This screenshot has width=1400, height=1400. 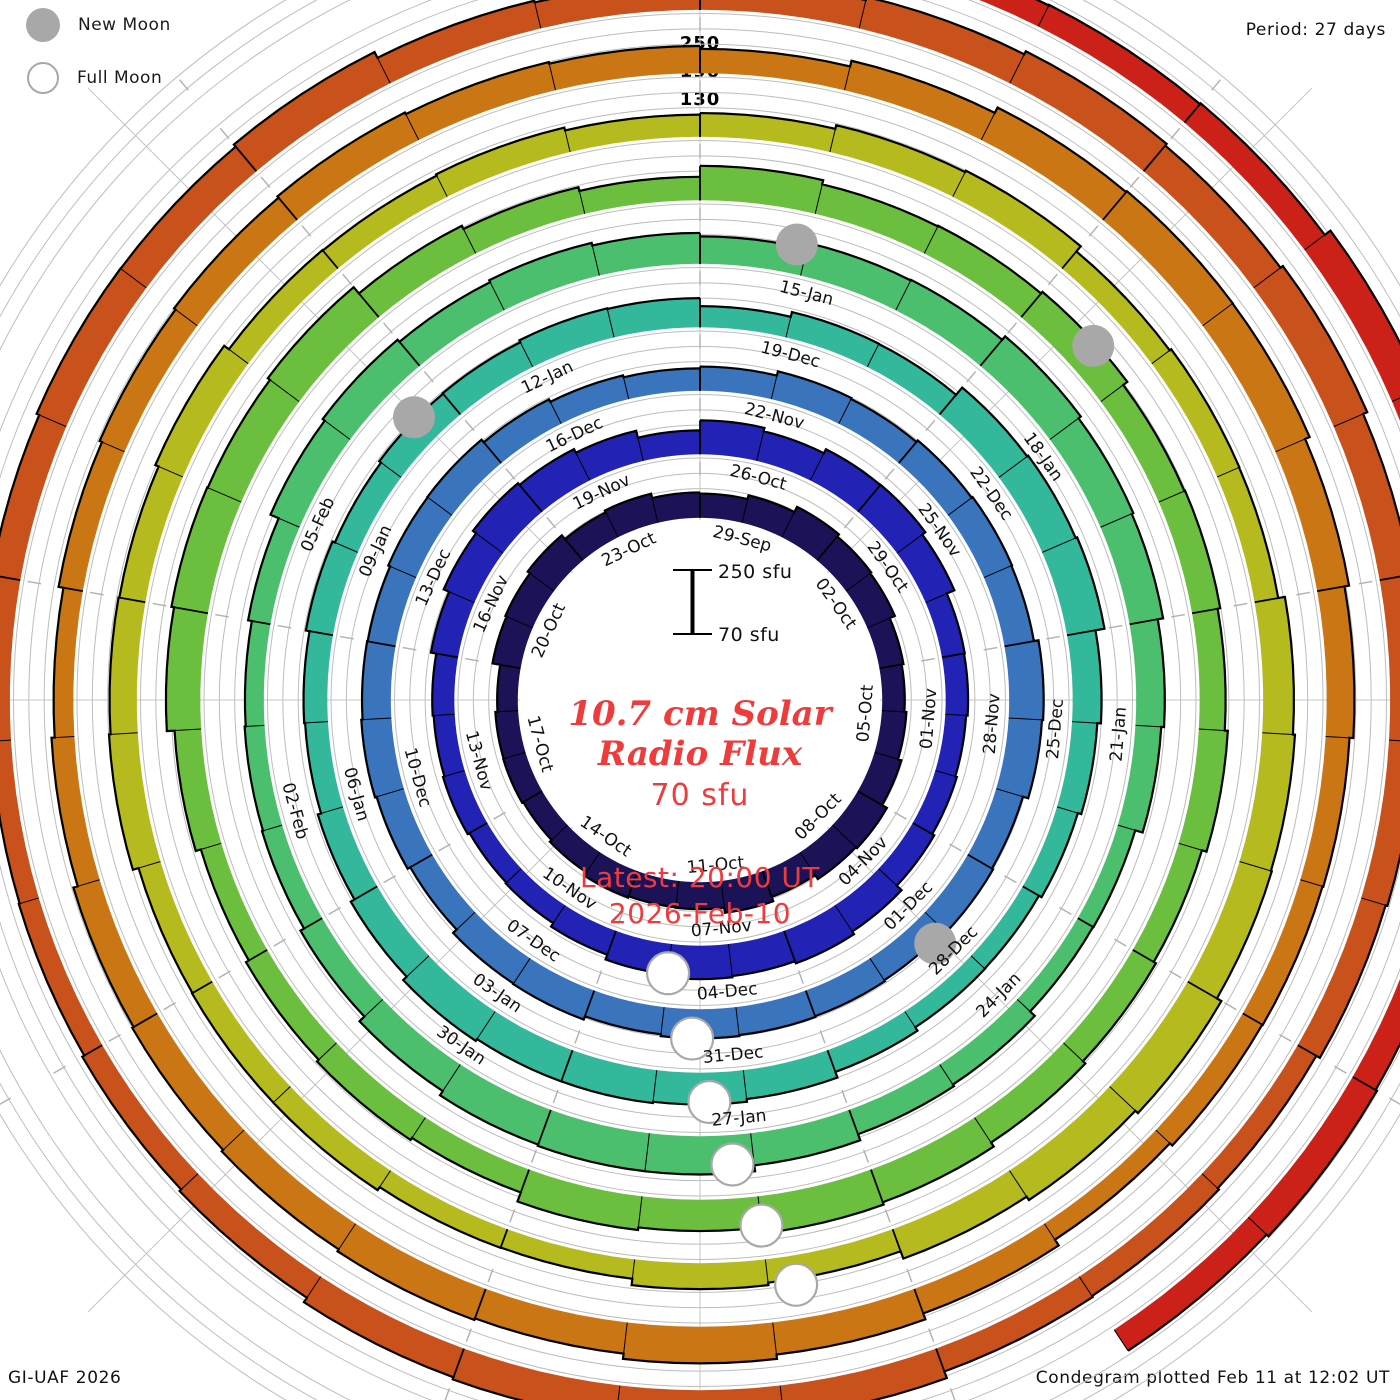 I want to click on new-moon-marker, so click(x=1093, y=345).